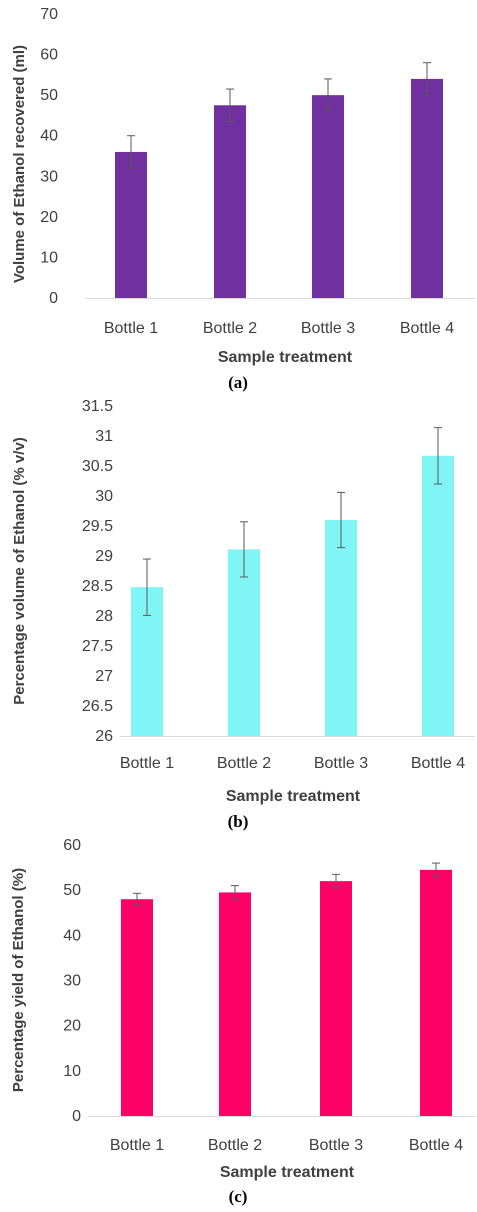 This screenshot has width=477, height=1212. I want to click on y-tick-label: 30.5, so click(97, 466).